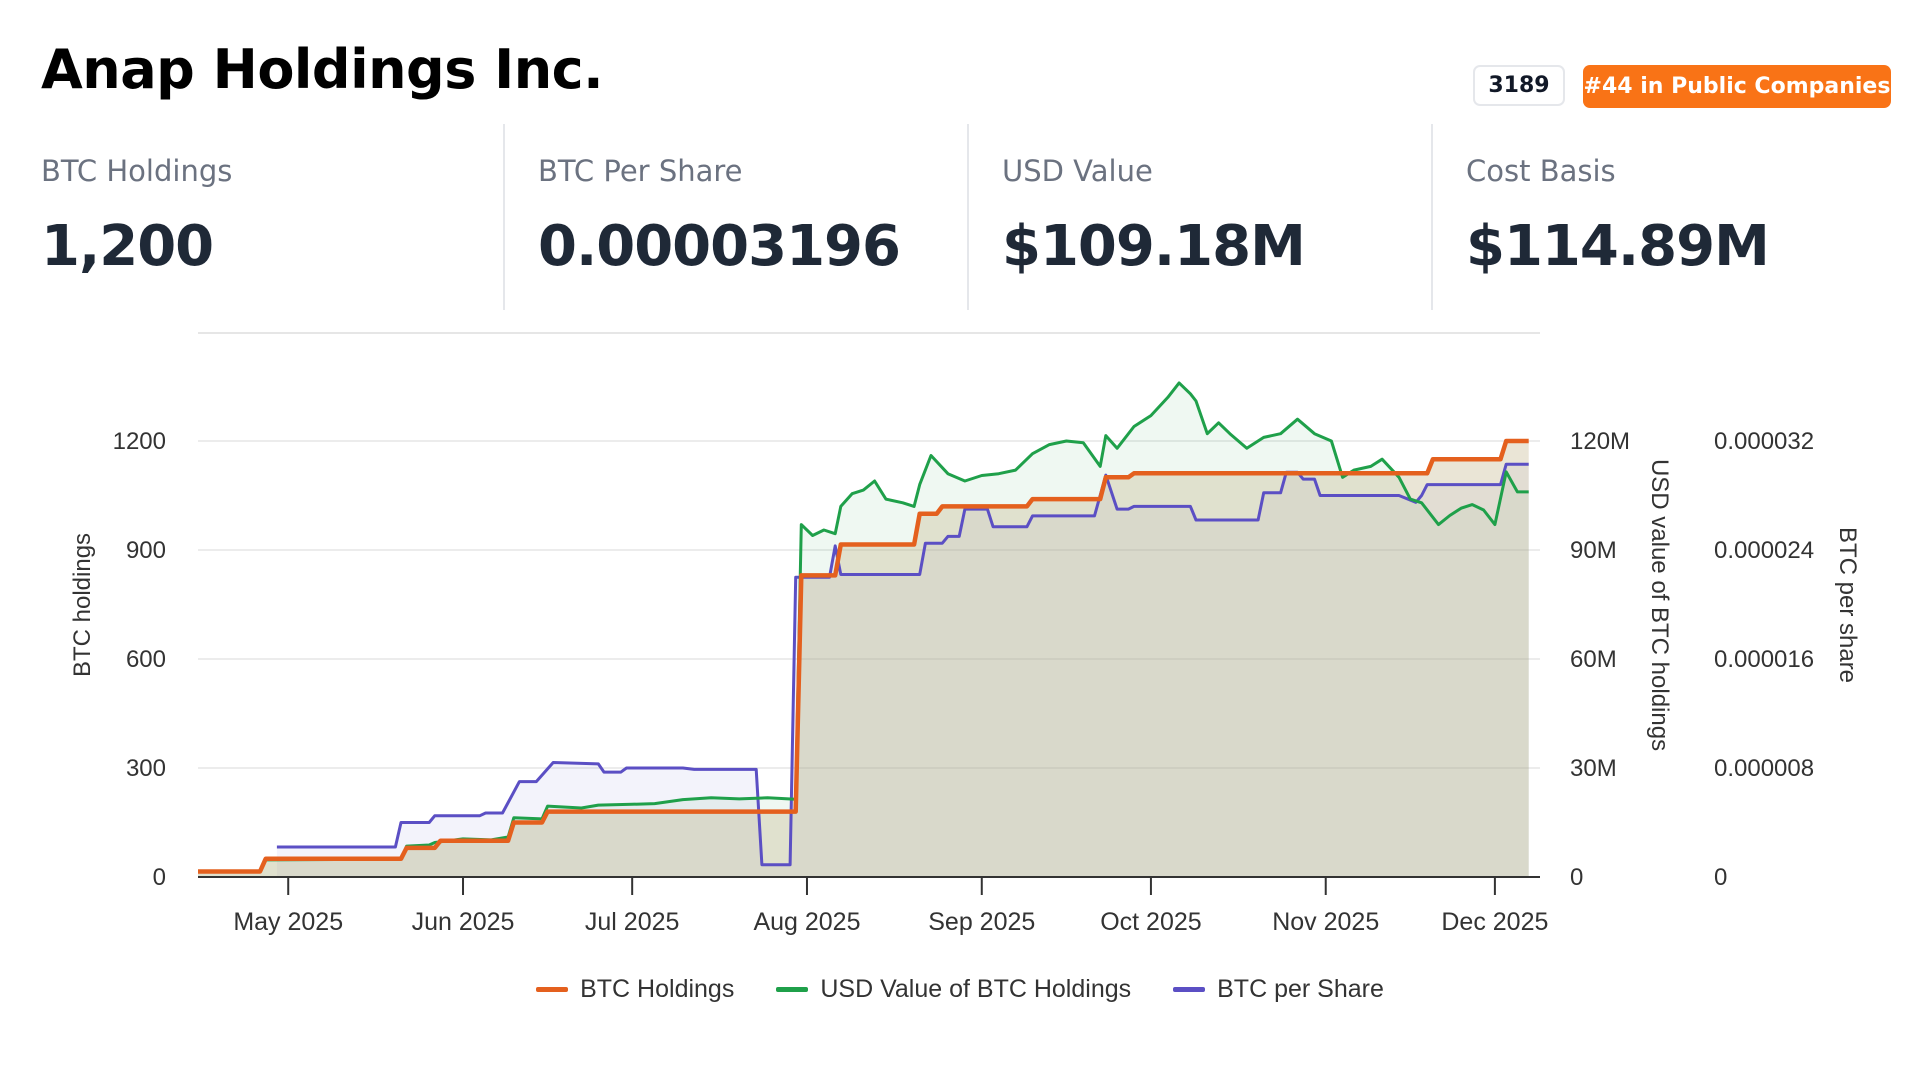 The image size is (1920, 1080). I want to click on x-tick-label: Dec 2025, so click(1494, 922).